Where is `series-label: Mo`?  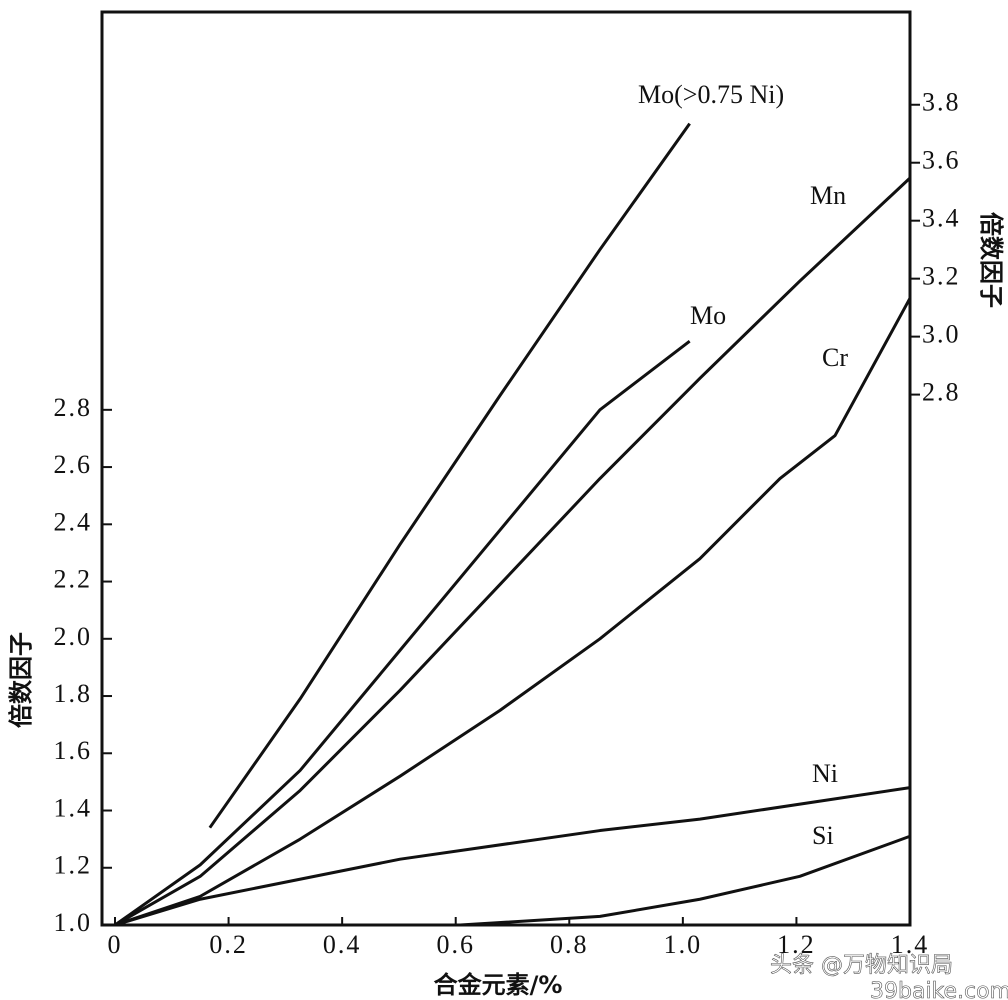
series-label: Mo is located at coordinates (708, 315).